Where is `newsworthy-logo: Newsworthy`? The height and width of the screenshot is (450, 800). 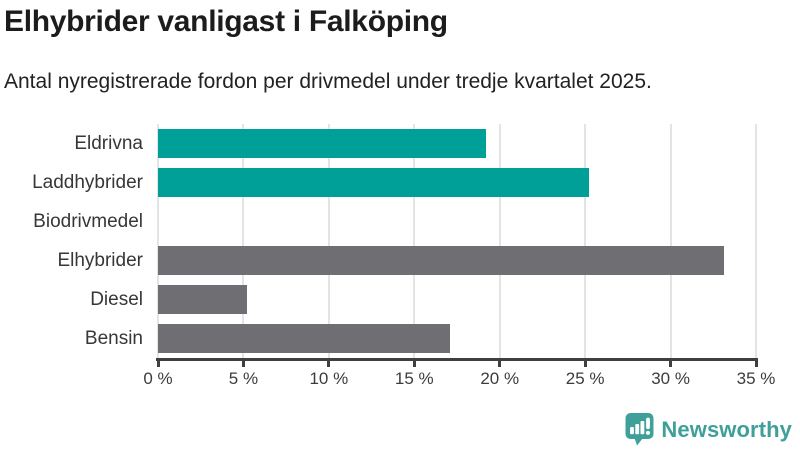
newsworthy-logo: Newsworthy is located at coordinates (708, 429).